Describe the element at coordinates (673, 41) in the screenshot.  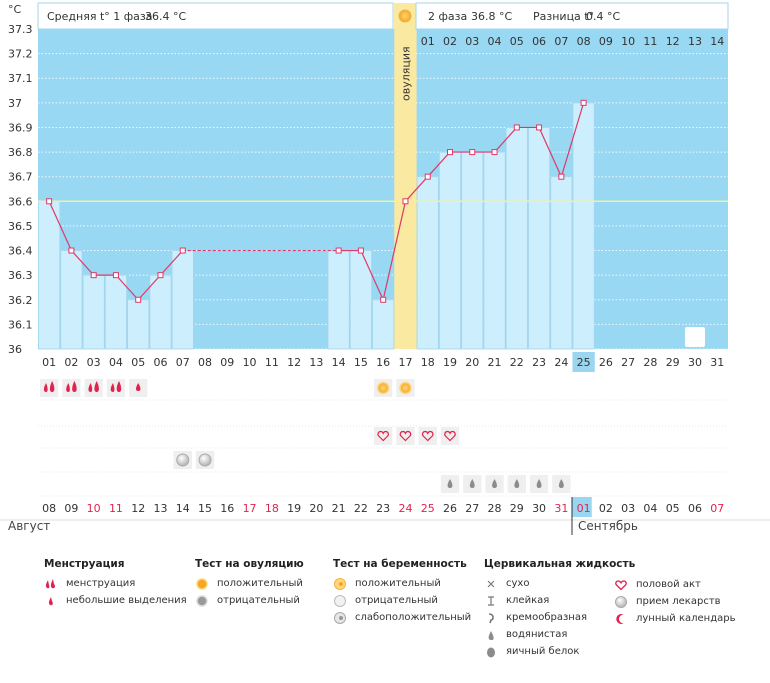
I see `phase2-day-label: 12` at that location.